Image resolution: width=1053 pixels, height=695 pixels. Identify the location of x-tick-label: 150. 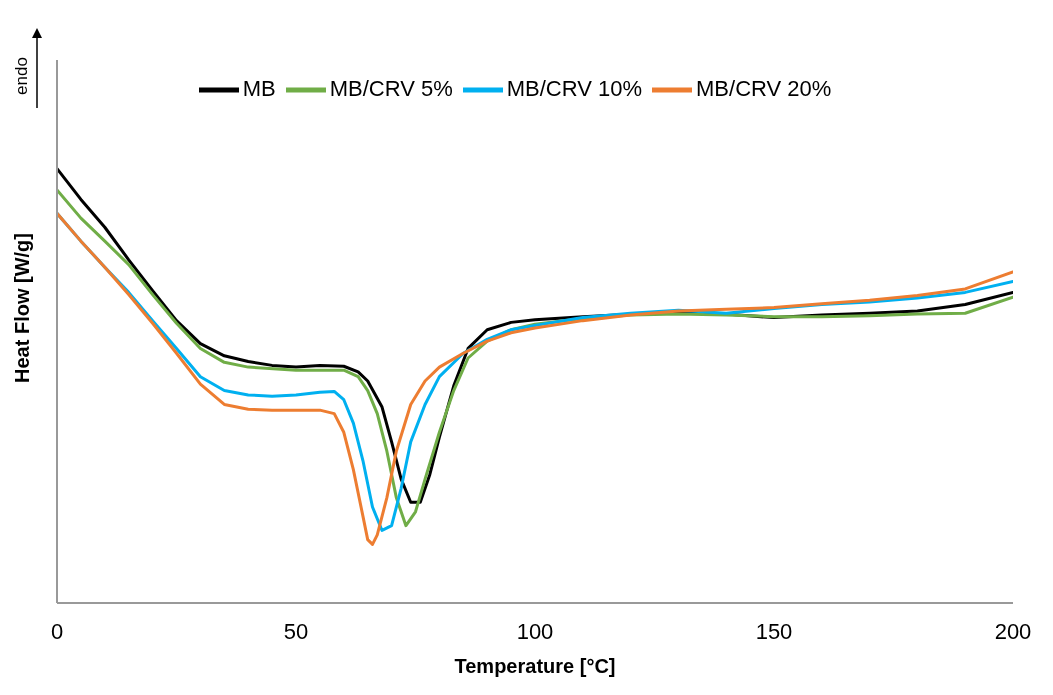
(774, 631).